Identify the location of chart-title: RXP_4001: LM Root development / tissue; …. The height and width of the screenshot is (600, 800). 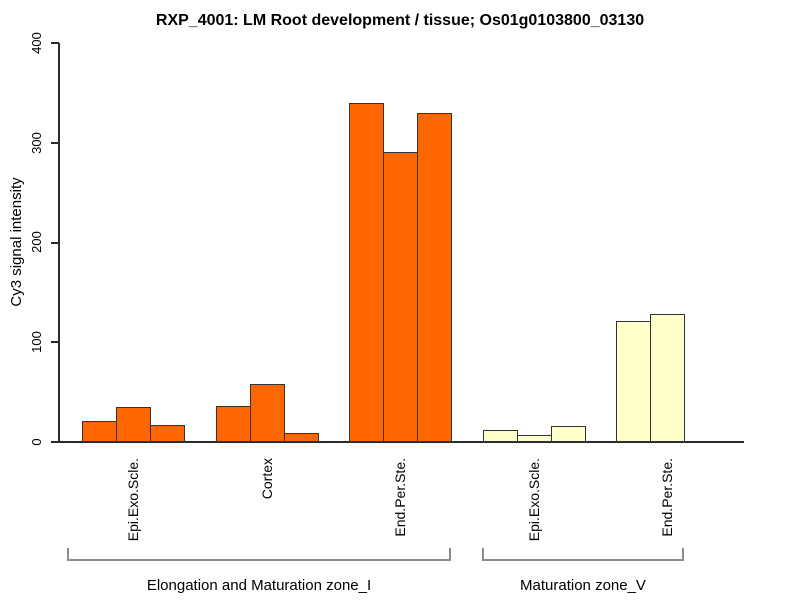
(400, 20).